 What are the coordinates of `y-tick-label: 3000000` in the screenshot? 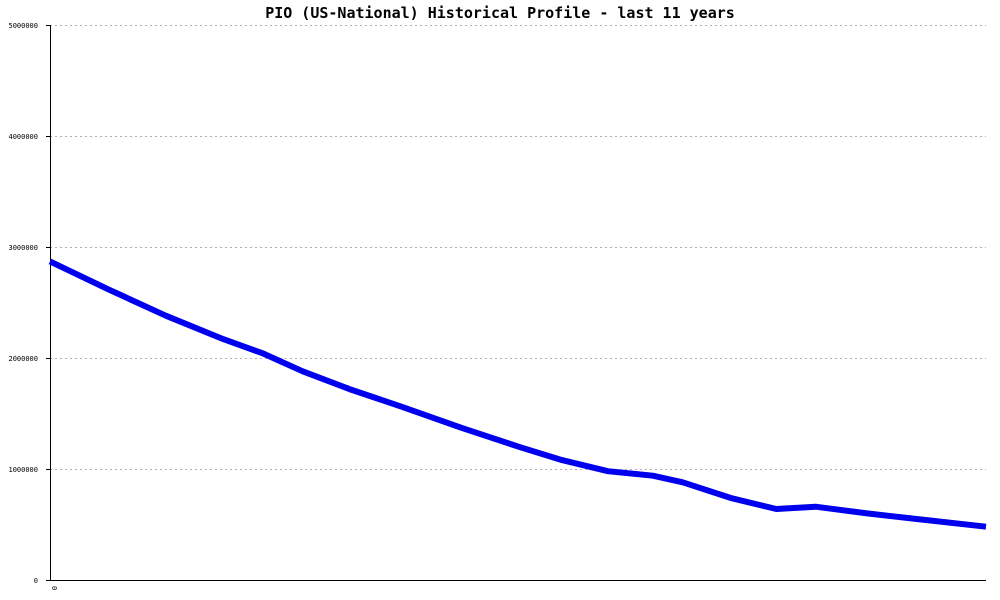 It's located at (23, 248).